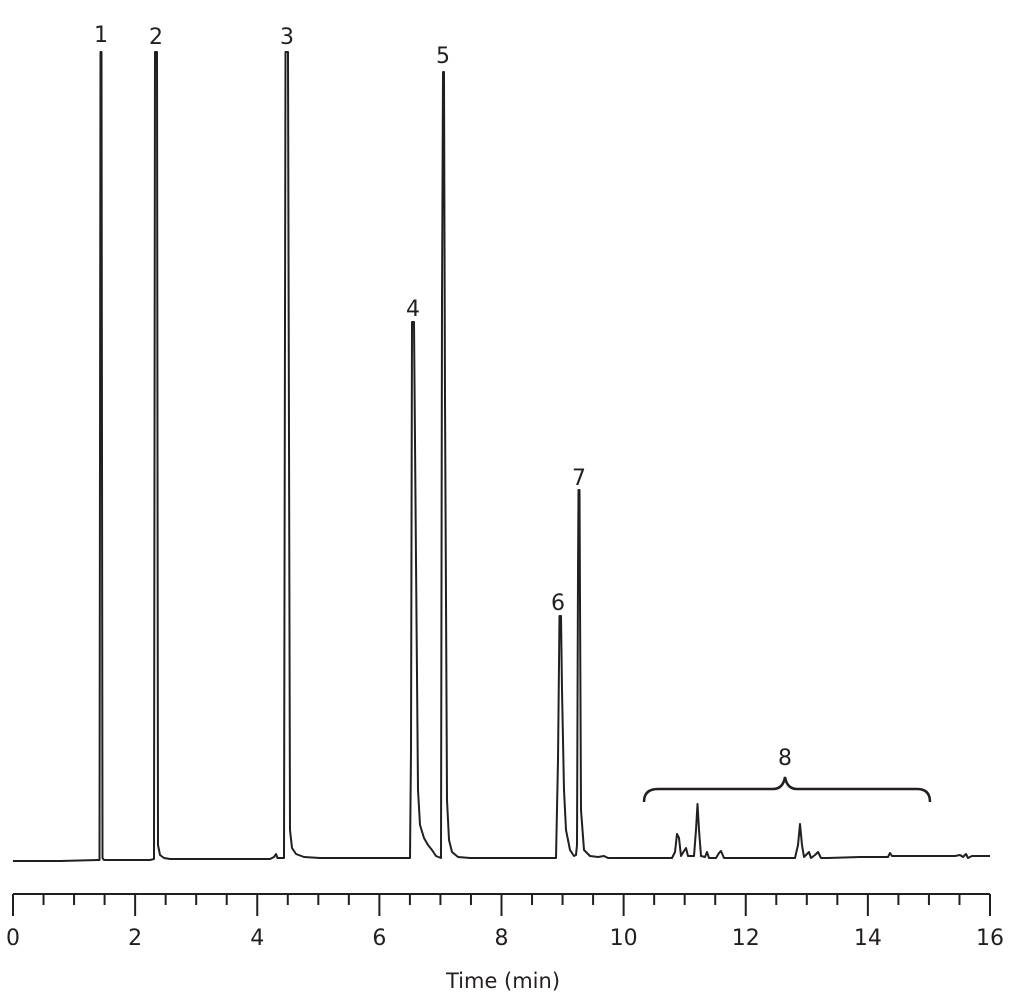 The height and width of the screenshot is (1005, 1016). What do you see at coordinates (135, 938) in the screenshot?
I see `x-tick-label: 2` at bounding box center [135, 938].